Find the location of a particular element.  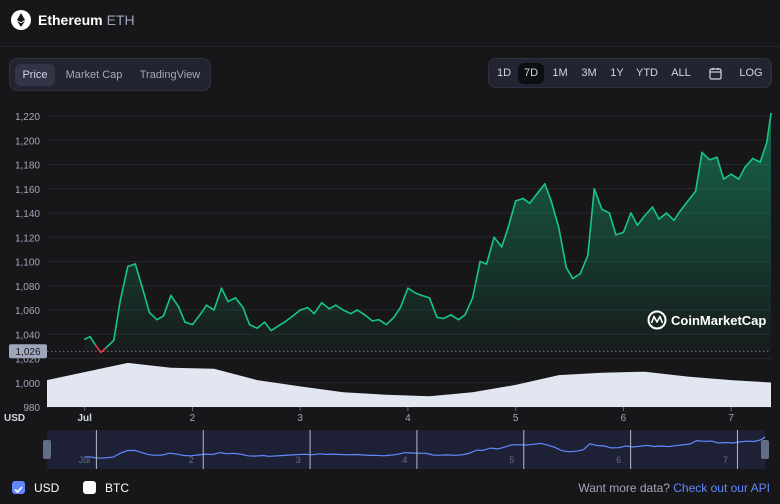

tab-tradingview: TradingView is located at coordinates (170, 75).